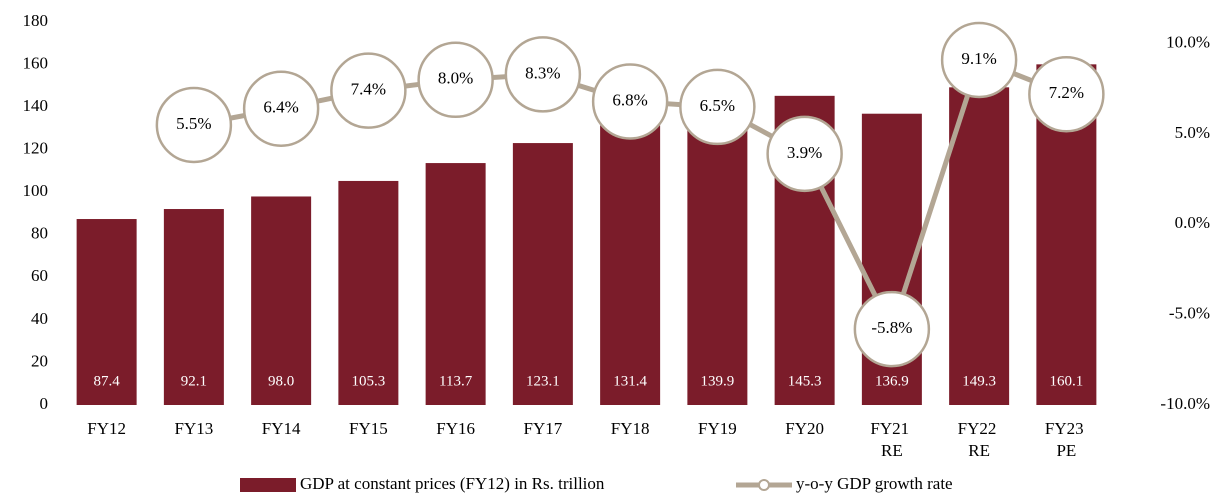 The image size is (1213, 495). I want to click on y-tick-label: 100, so click(36, 190).